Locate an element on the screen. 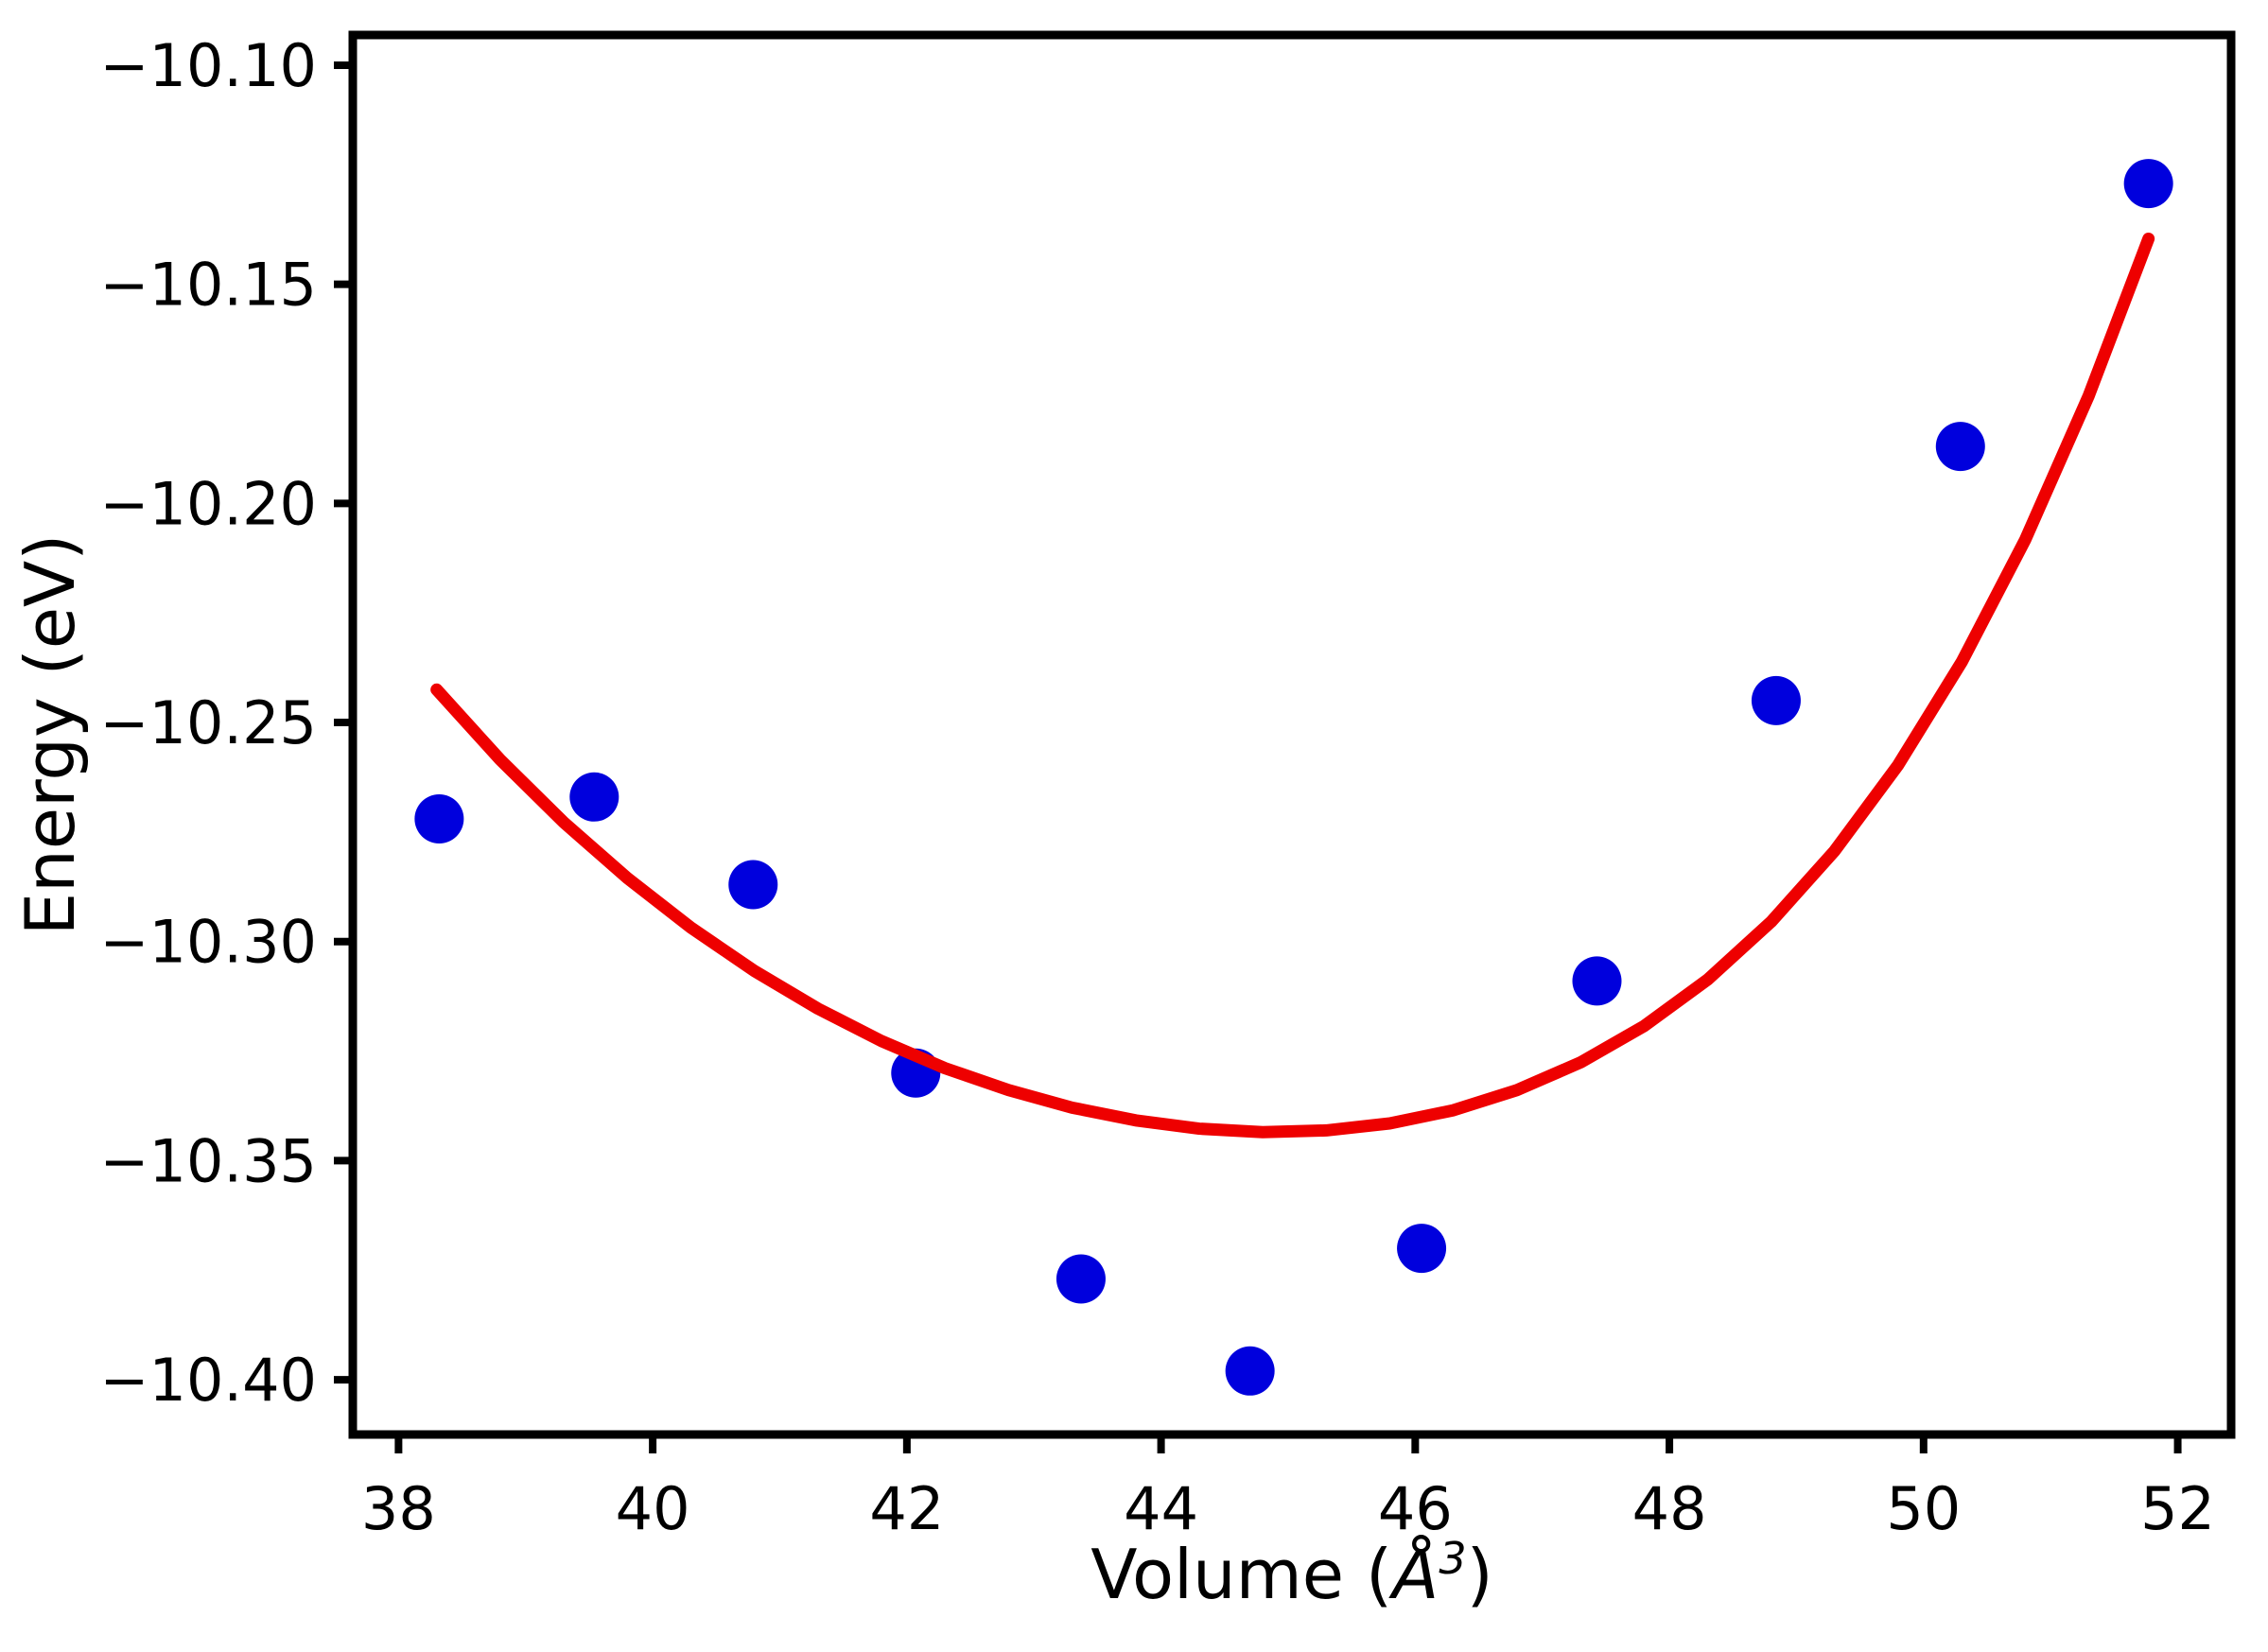 This screenshot has height=1652, width=2268. y-tick-label: −10.10 is located at coordinates (208, 65).